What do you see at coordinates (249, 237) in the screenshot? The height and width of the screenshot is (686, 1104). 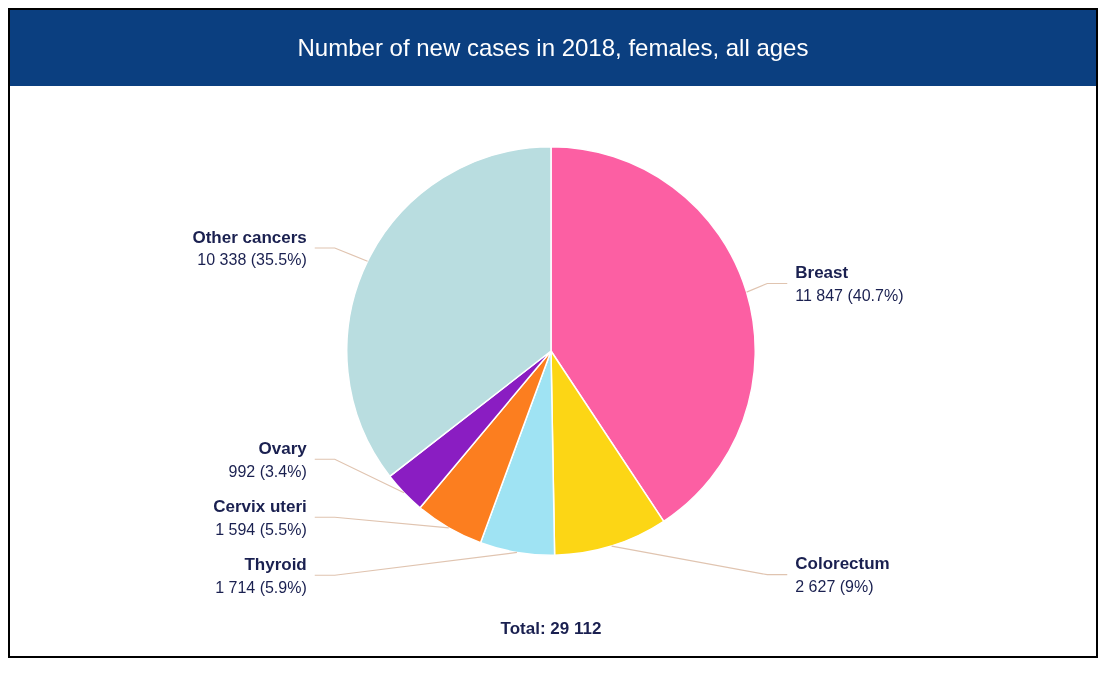 I see `slice-label: Other cancers` at bounding box center [249, 237].